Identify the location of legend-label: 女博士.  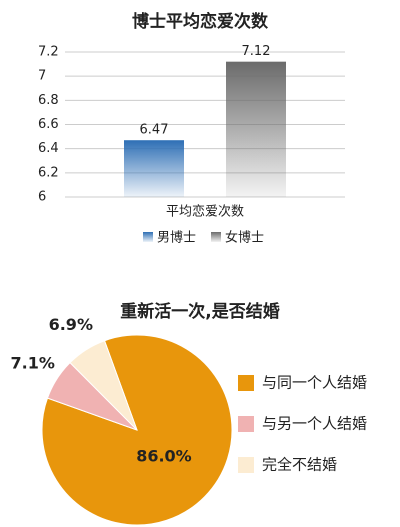
(244, 238).